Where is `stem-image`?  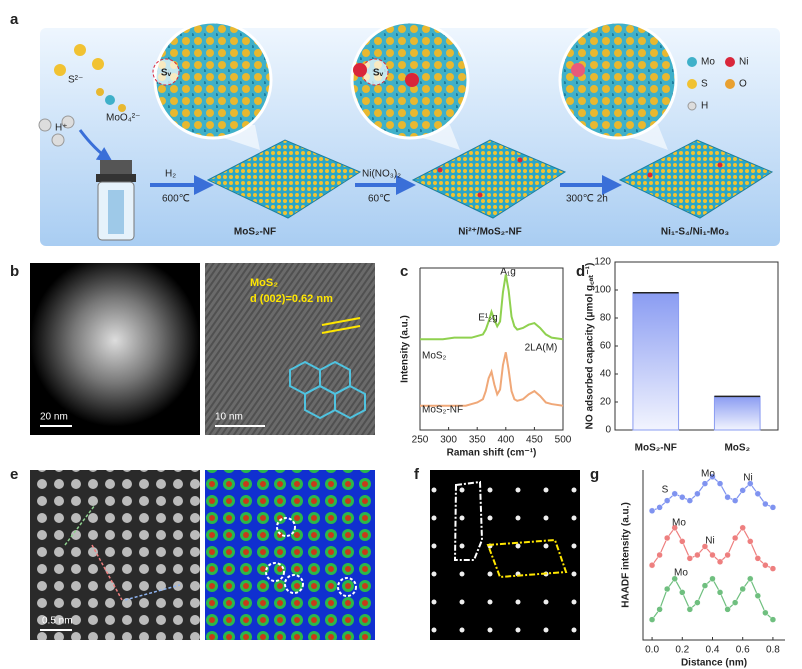
stem-image is located at coordinates (115, 349).